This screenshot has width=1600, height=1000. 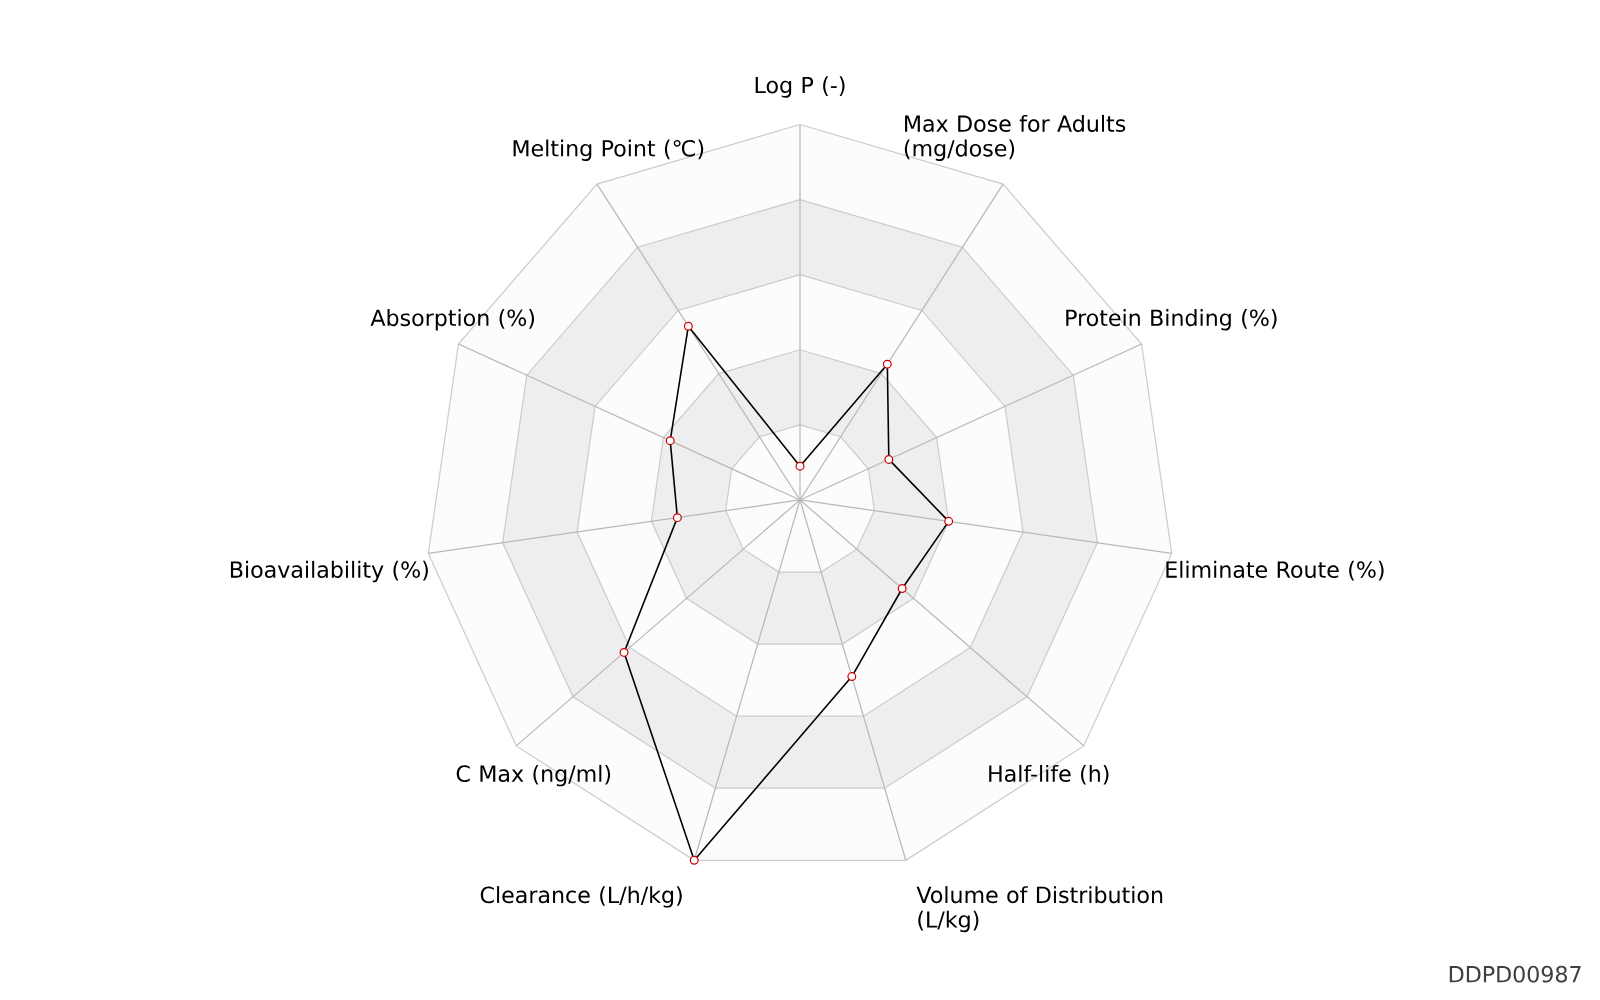 I want to click on spoke-label: C Max (ng/ml), so click(x=533, y=775).